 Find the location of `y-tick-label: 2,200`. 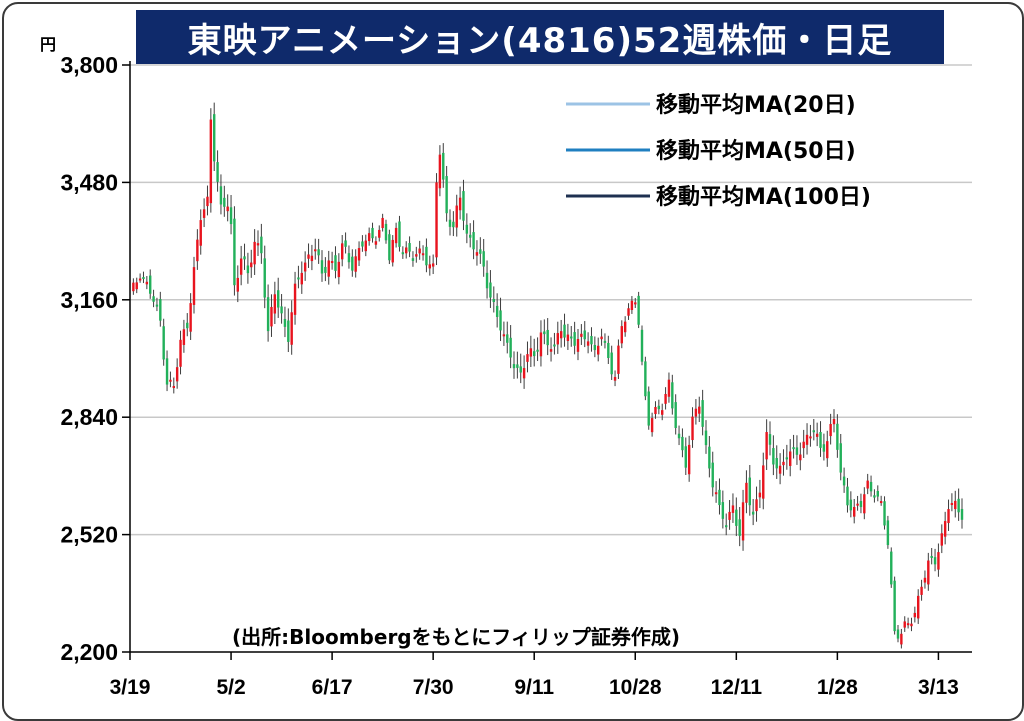

y-tick-label: 2,200 is located at coordinates (89, 652).